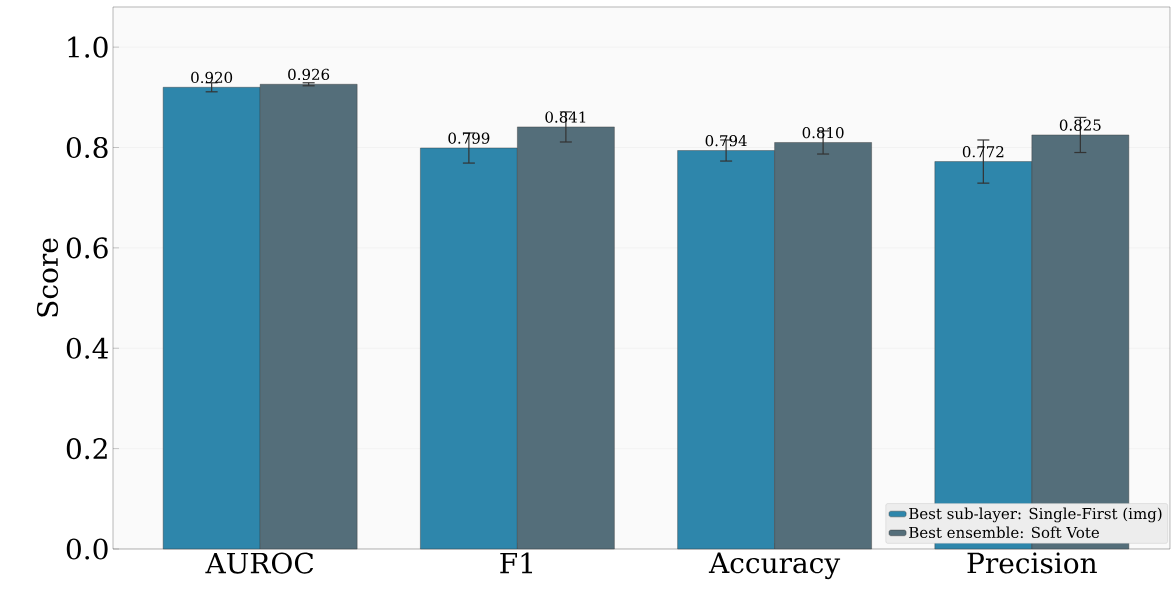 The height and width of the screenshot is (593, 1172). What do you see at coordinates (1032, 563) in the screenshot?
I see `x-tick-label: Precision` at bounding box center [1032, 563].